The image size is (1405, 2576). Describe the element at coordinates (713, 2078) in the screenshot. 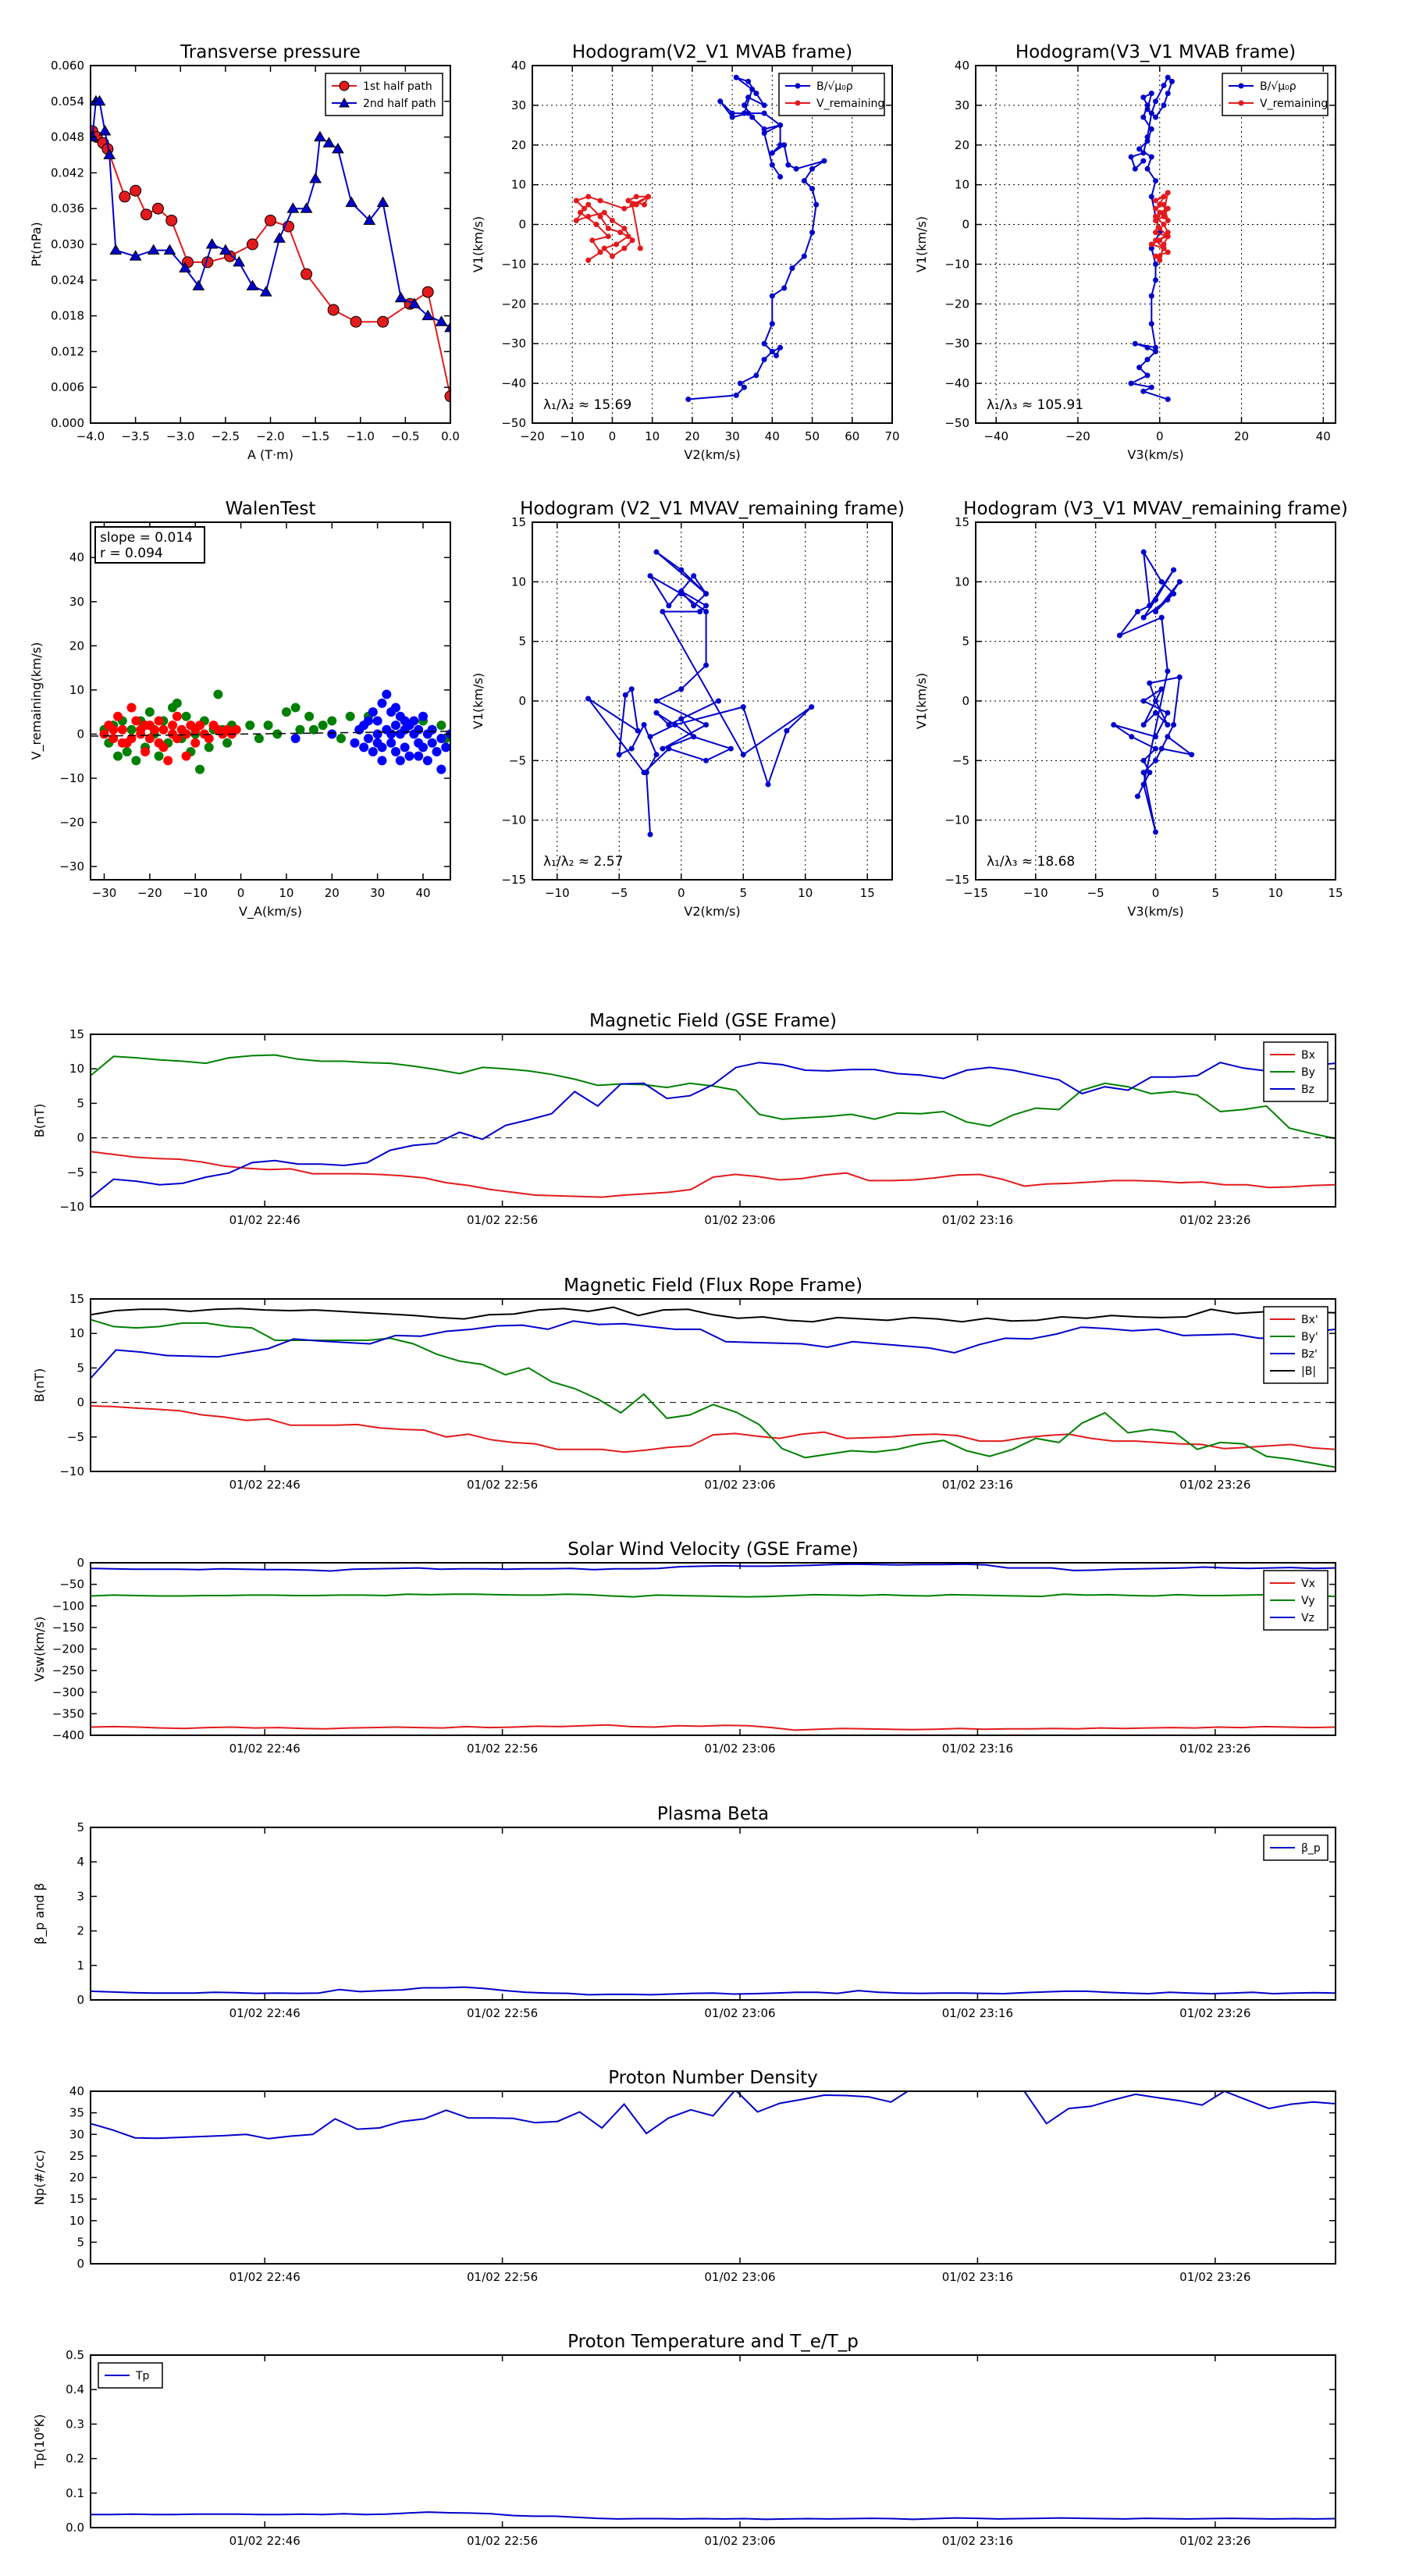

I see `chart-title: Proton Number Density` at that location.